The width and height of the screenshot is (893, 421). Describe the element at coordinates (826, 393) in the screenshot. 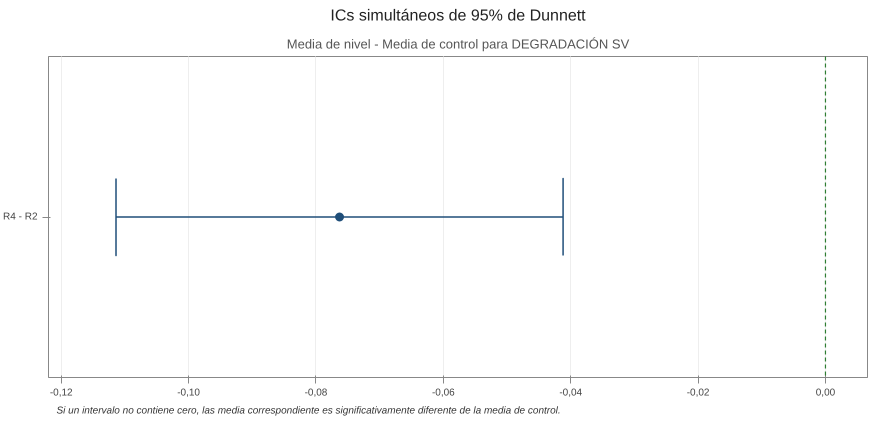

I see `x-tick-label: 0,00` at that location.